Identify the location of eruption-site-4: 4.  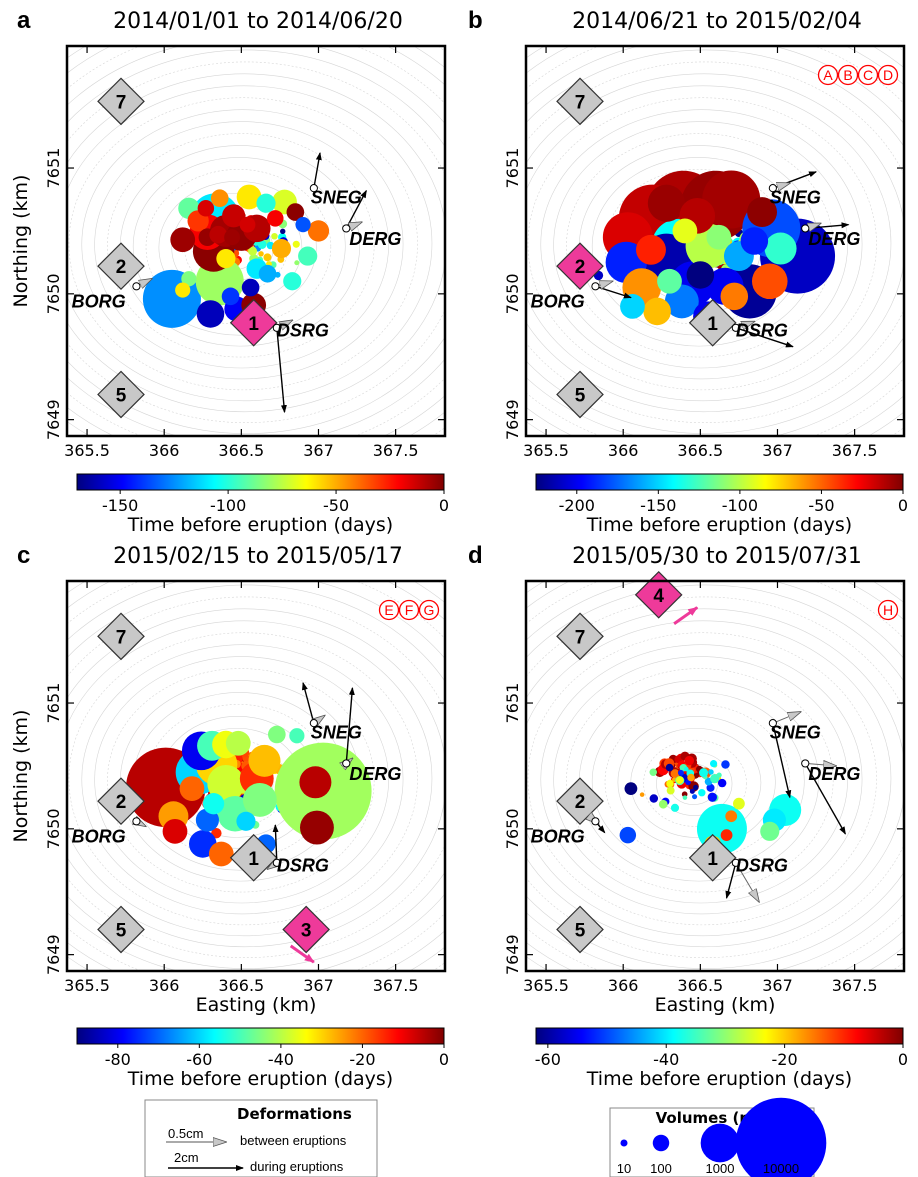
(658, 594).